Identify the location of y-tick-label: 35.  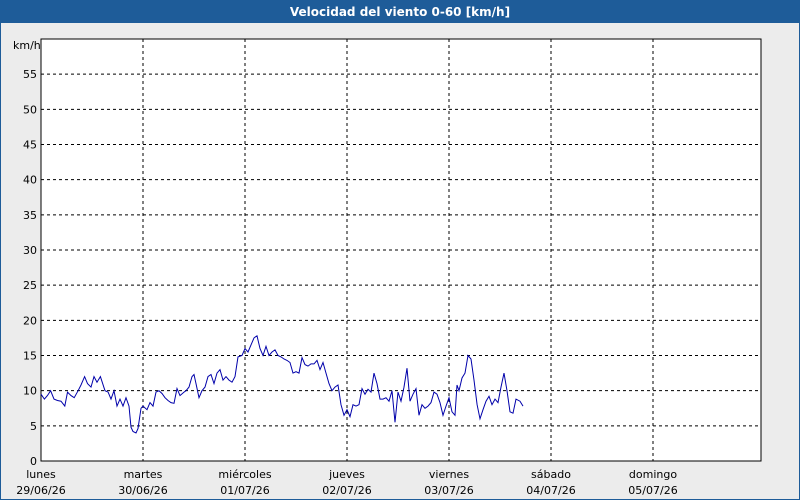
(30, 215).